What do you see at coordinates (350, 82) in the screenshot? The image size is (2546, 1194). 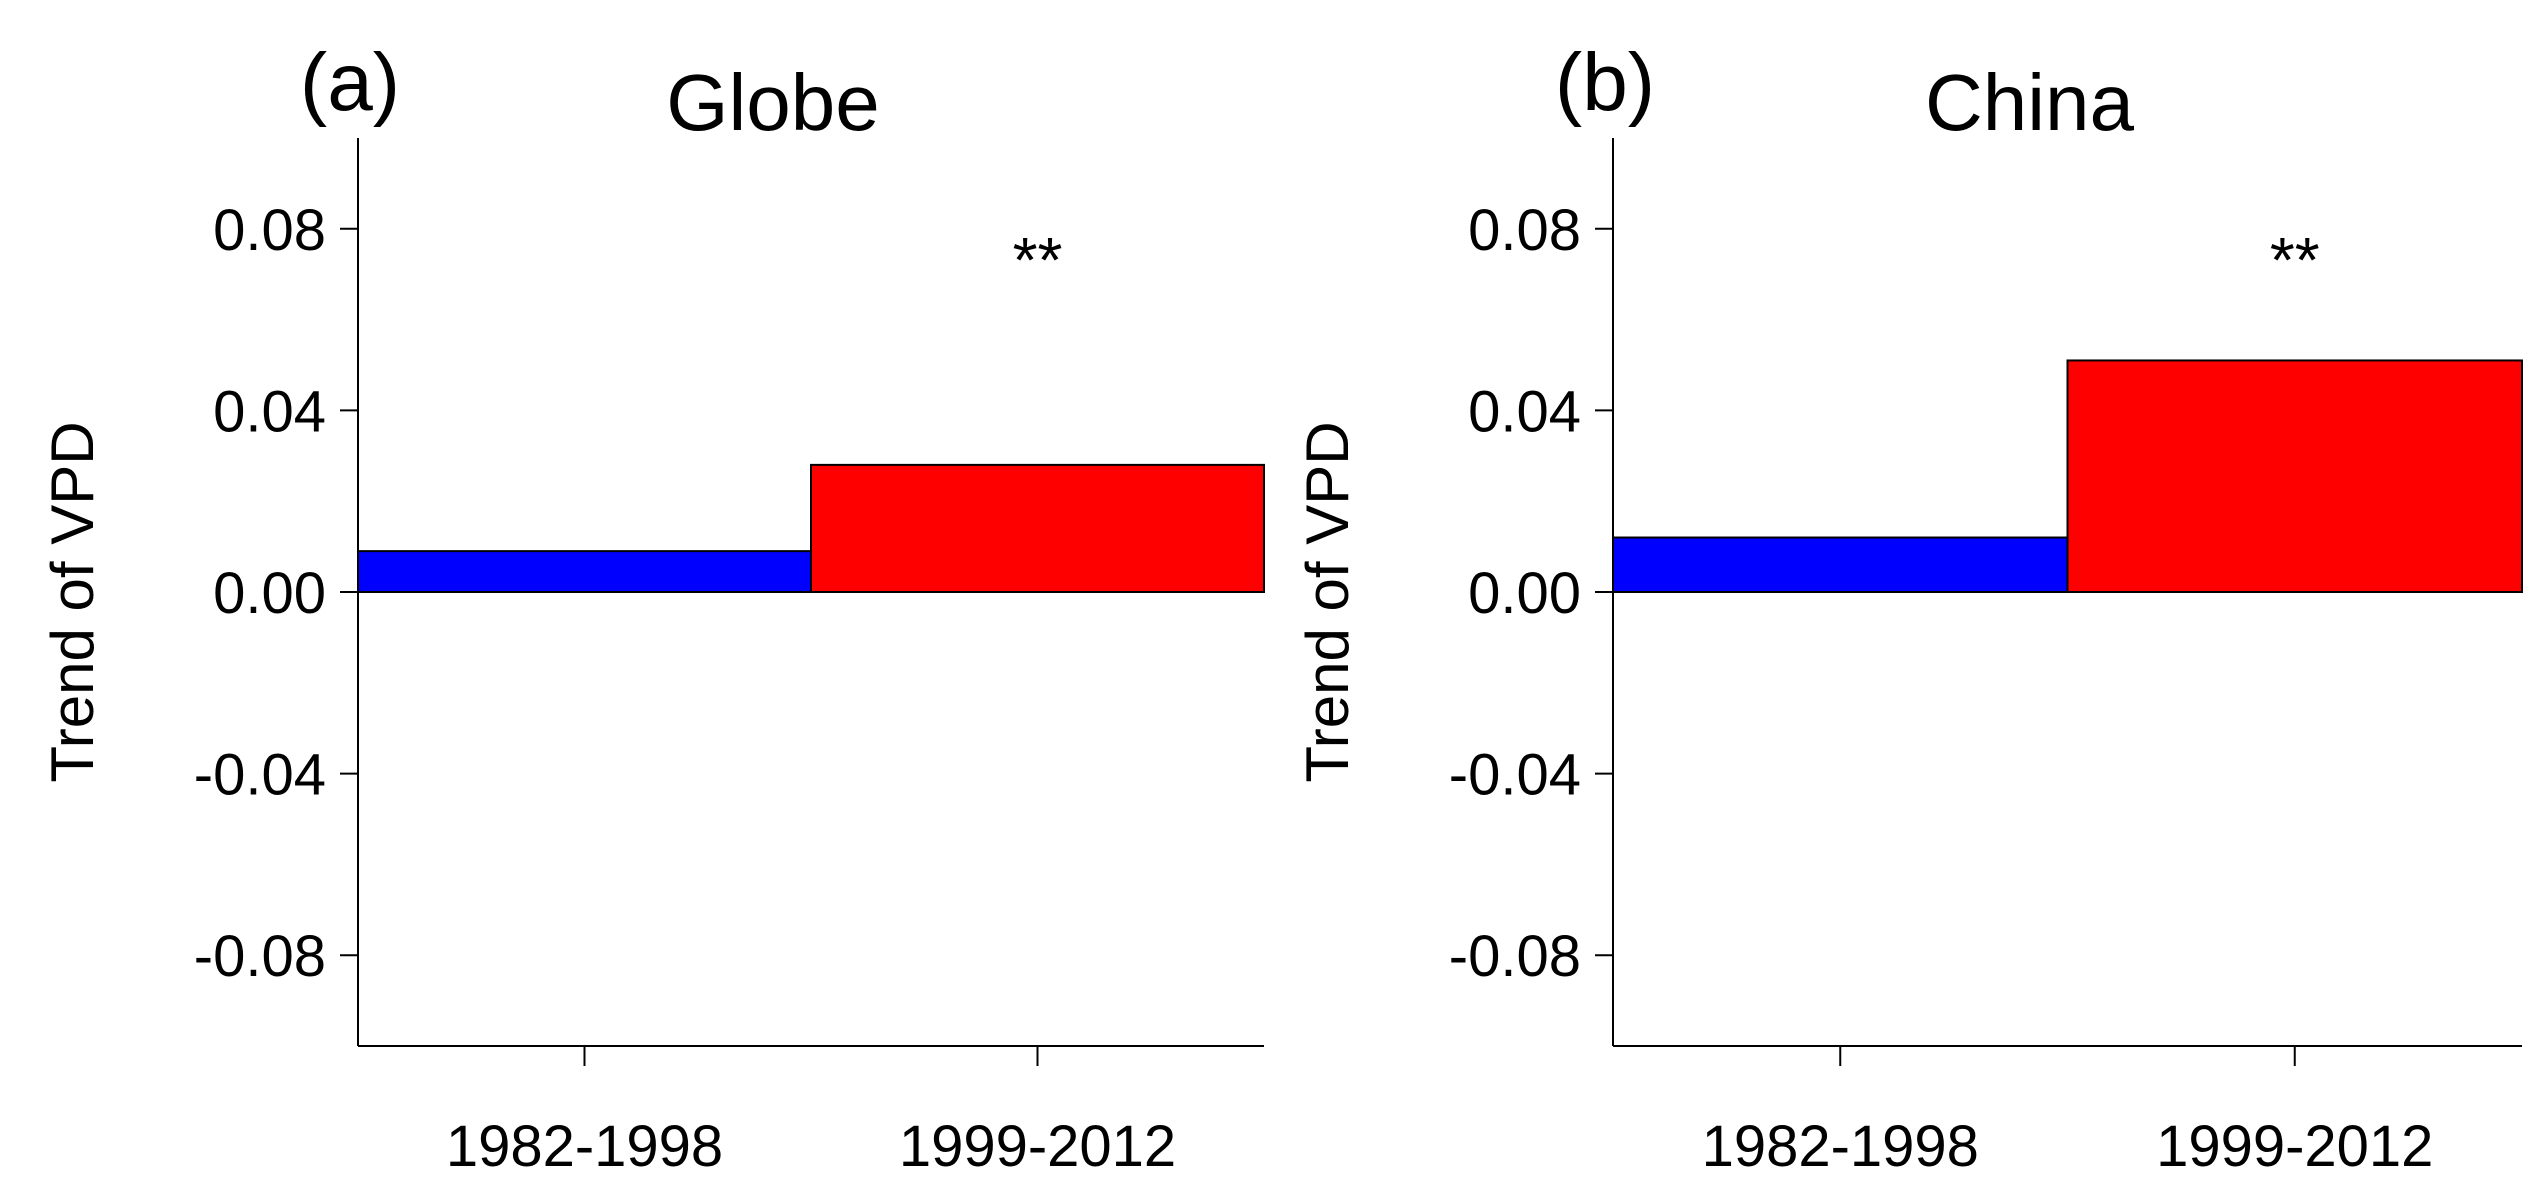 I see `panel-label: (a)` at bounding box center [350, 82].